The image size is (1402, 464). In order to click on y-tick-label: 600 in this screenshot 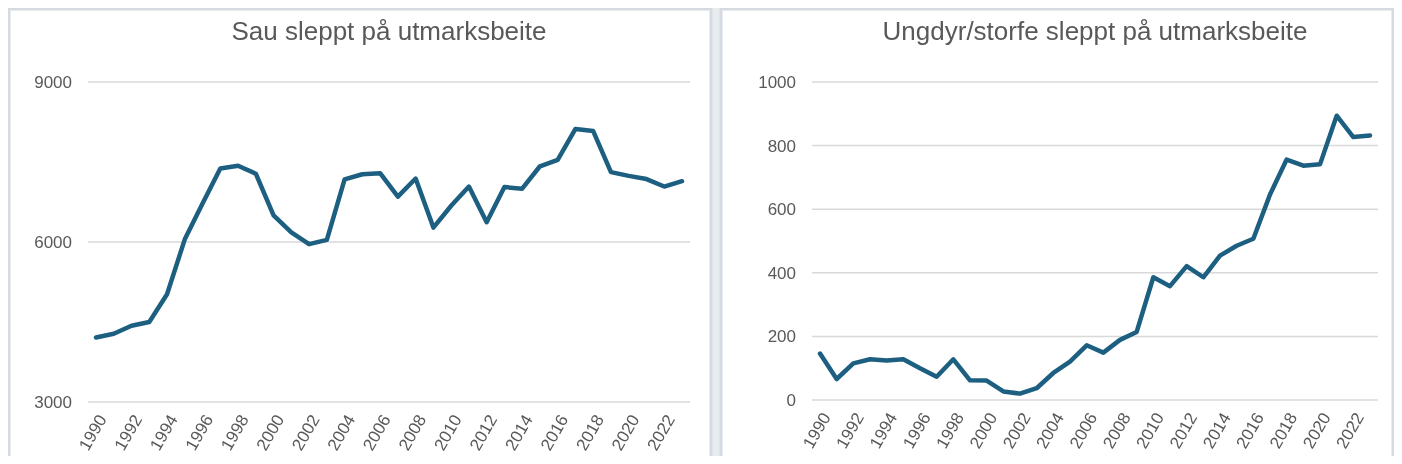, I will do `click(781, 210)`.